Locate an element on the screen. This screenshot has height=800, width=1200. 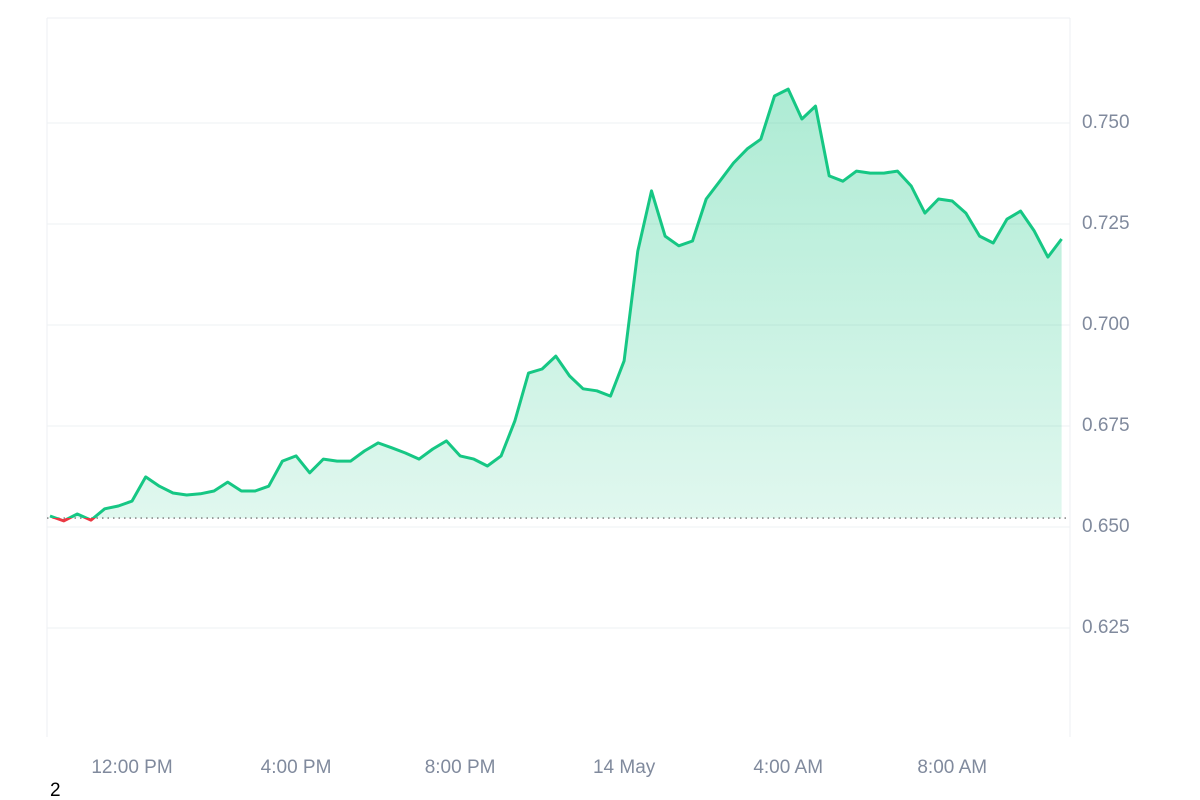
y-tick-label: 0.750 is located at coordinates (1106, 122).